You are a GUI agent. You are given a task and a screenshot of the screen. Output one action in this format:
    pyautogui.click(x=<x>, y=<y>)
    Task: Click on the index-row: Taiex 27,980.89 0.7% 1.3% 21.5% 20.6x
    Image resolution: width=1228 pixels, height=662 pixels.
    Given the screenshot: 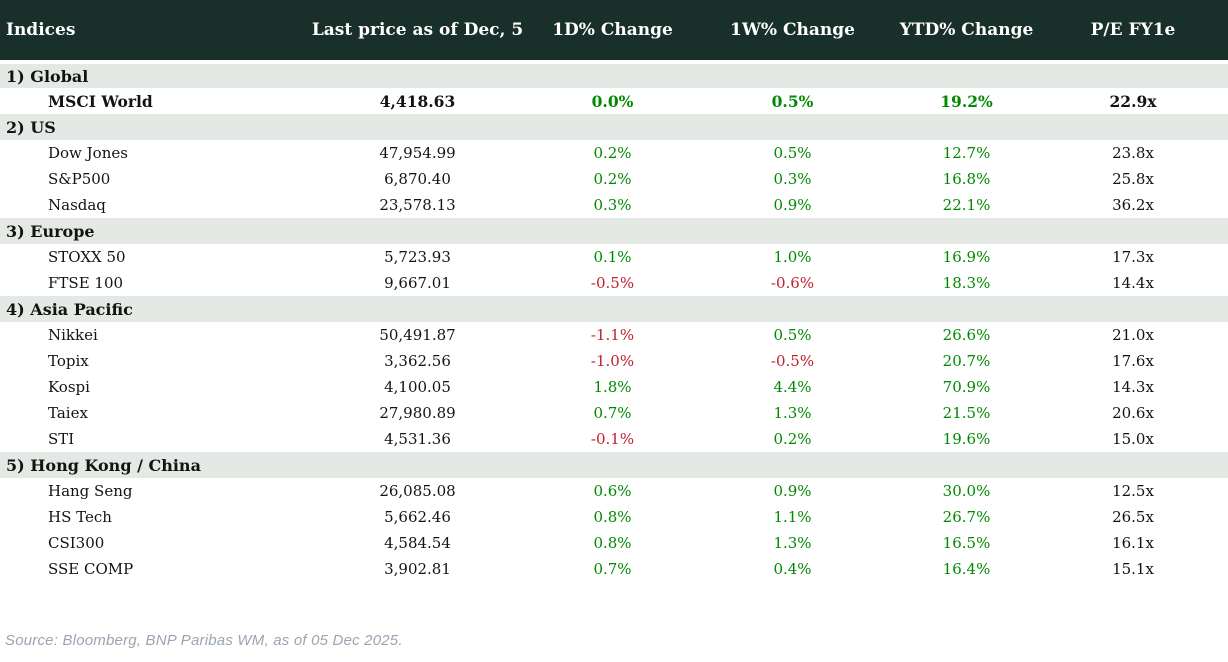 What is the action you would take?
    pyautogui.click(x=614, y=413)
    